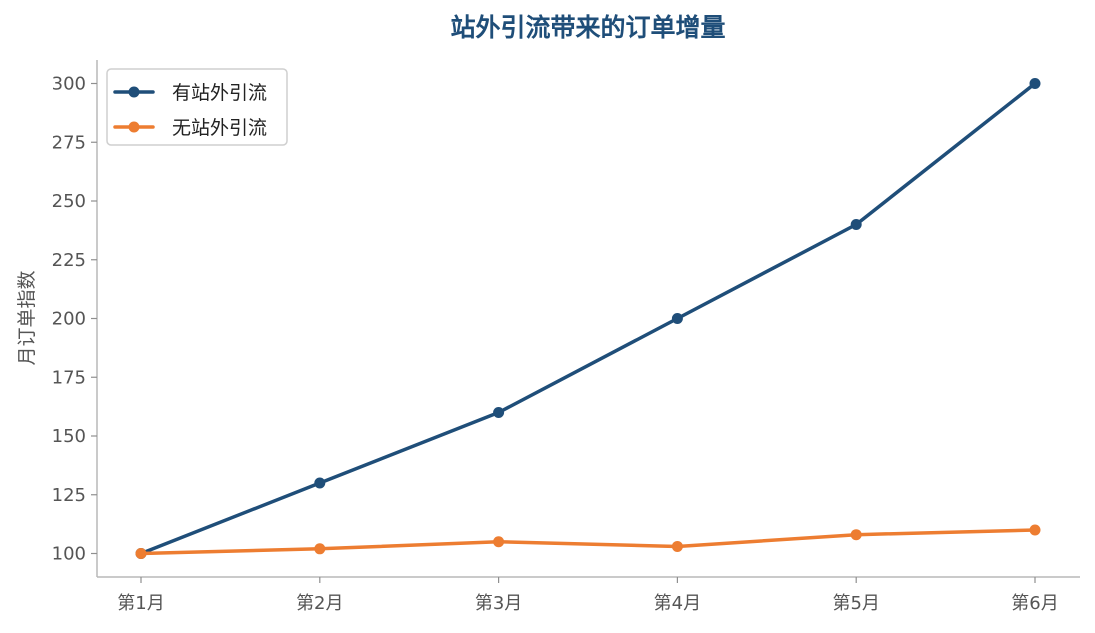 This screenshot has height=633, width=1095. I want to click on y-axis-ticks: 100 125 150 175 200 225 250 275 300, so click(74, 319).